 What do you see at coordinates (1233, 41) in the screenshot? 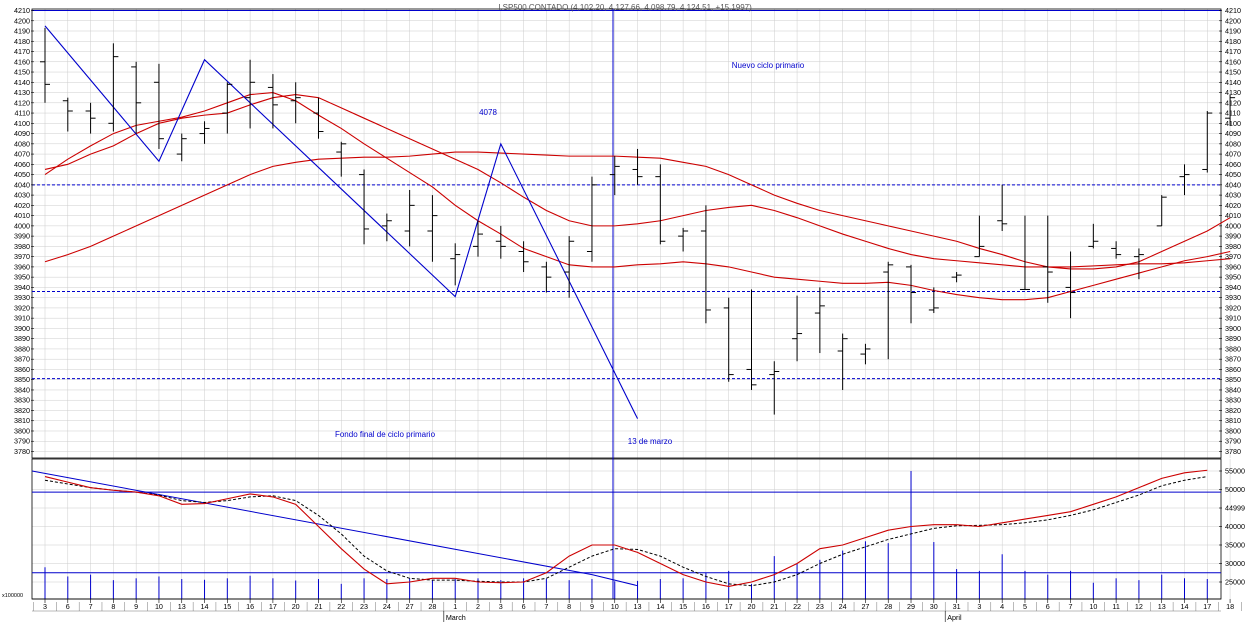
I see `price-tick-label-right: 4180` at bounding box center [1233, 41].